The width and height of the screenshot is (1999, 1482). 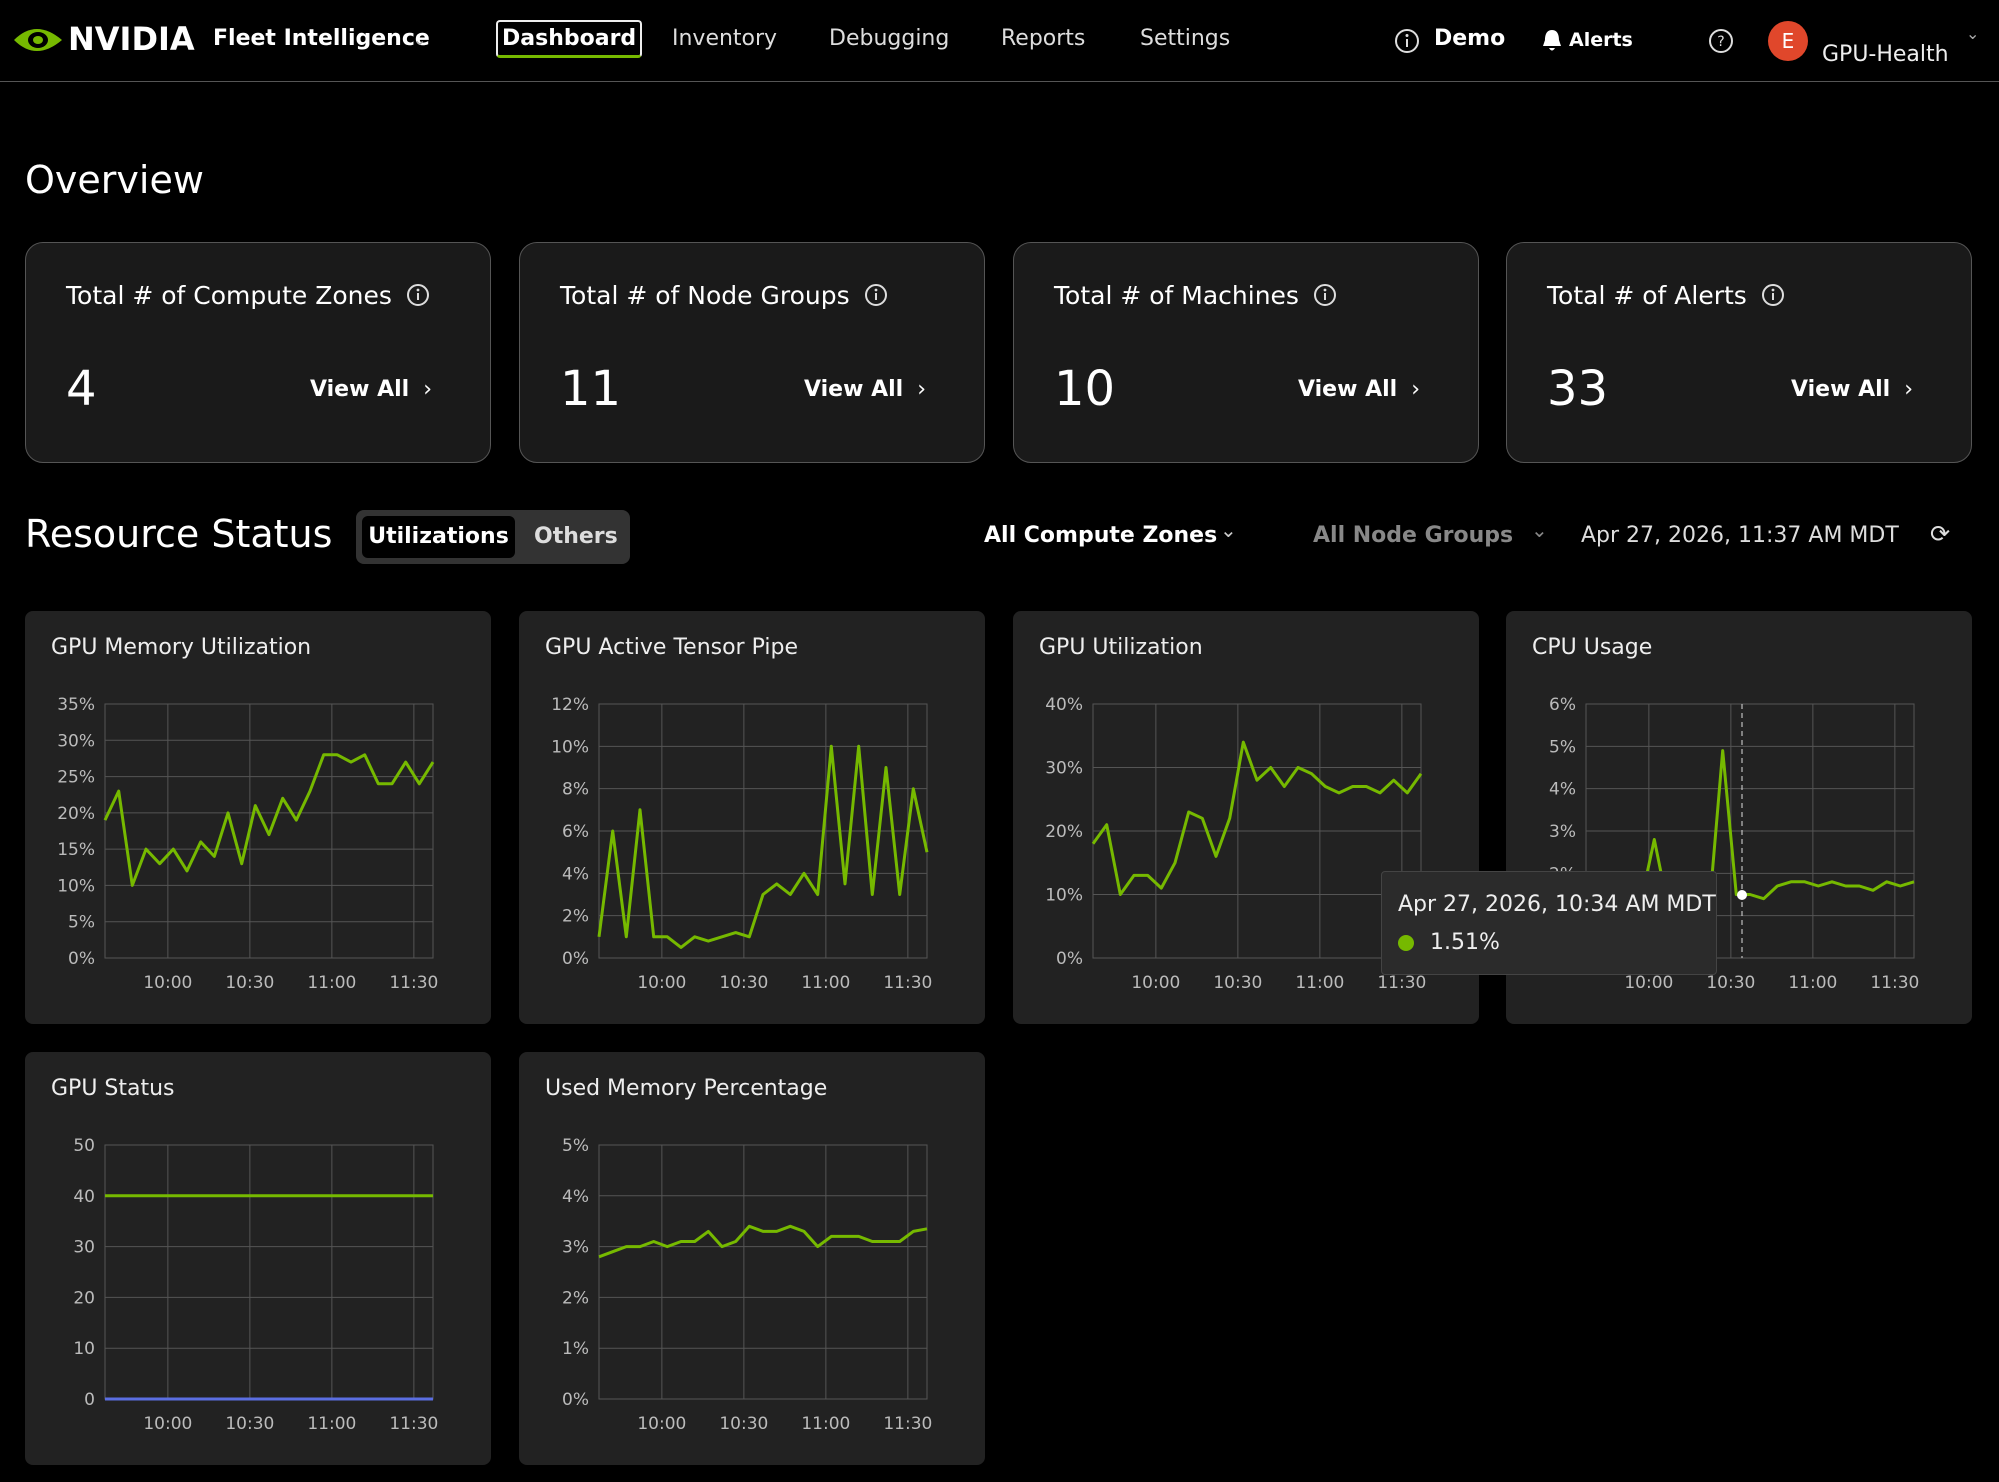 What do you see at coordinates (1470, 38) in the screenshot?
I see `demo: Demo` at bounding box center [1470, 38].